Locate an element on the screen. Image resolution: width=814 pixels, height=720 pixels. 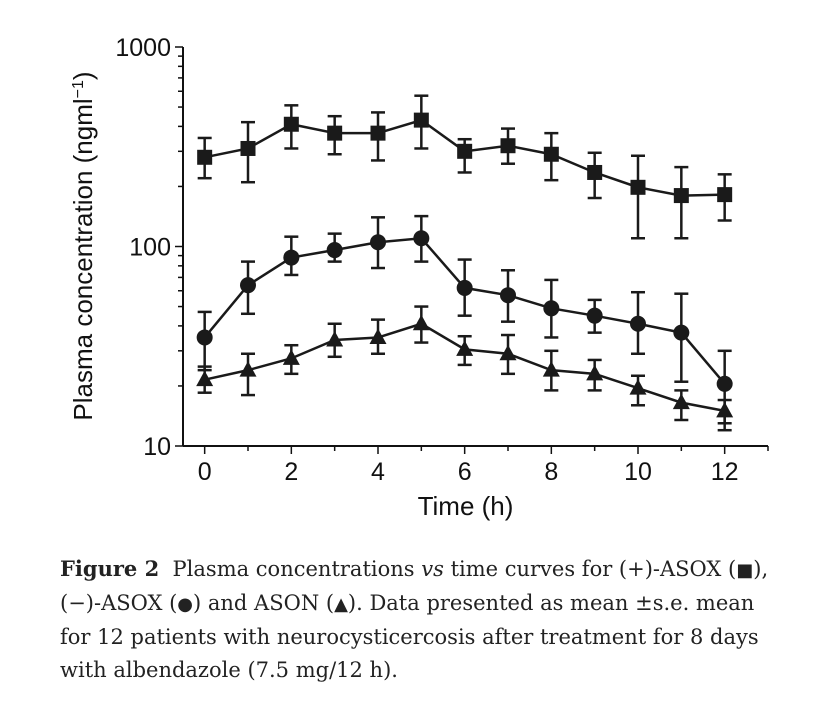
y-axis-label: Plasma concentration (ngml−1) is located at coordinates (83, 245).